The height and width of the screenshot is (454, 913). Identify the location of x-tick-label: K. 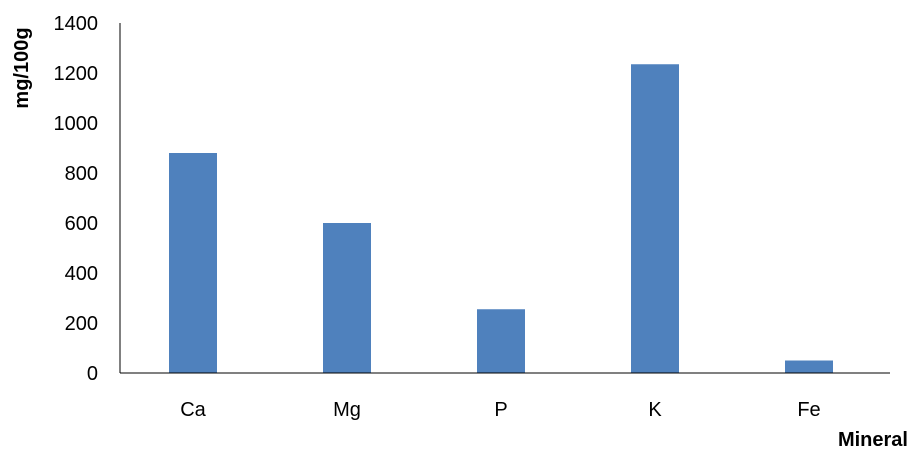
(655, 410).